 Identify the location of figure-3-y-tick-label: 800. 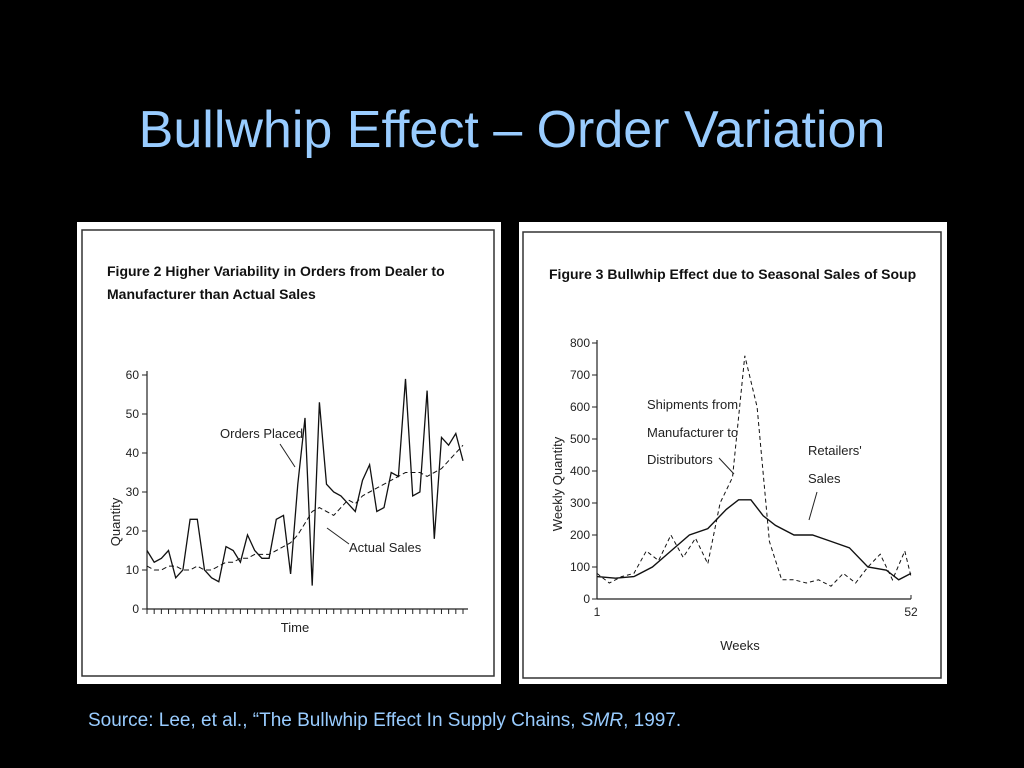
(580, 343).